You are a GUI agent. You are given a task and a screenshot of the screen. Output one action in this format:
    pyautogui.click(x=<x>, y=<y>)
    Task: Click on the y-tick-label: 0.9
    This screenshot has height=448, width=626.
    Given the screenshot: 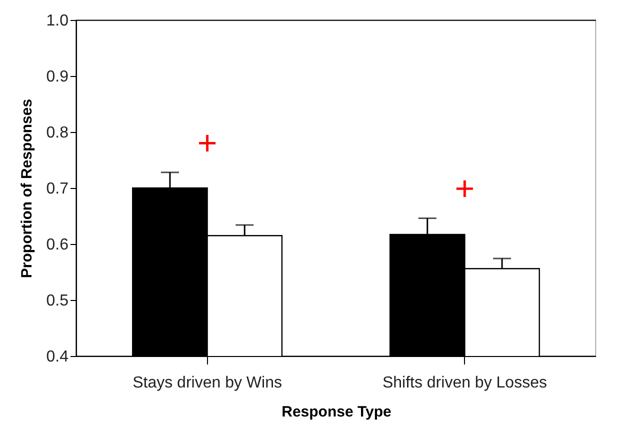 What is the action you would take?
    pyautogui.click(x=57, y=77)
    